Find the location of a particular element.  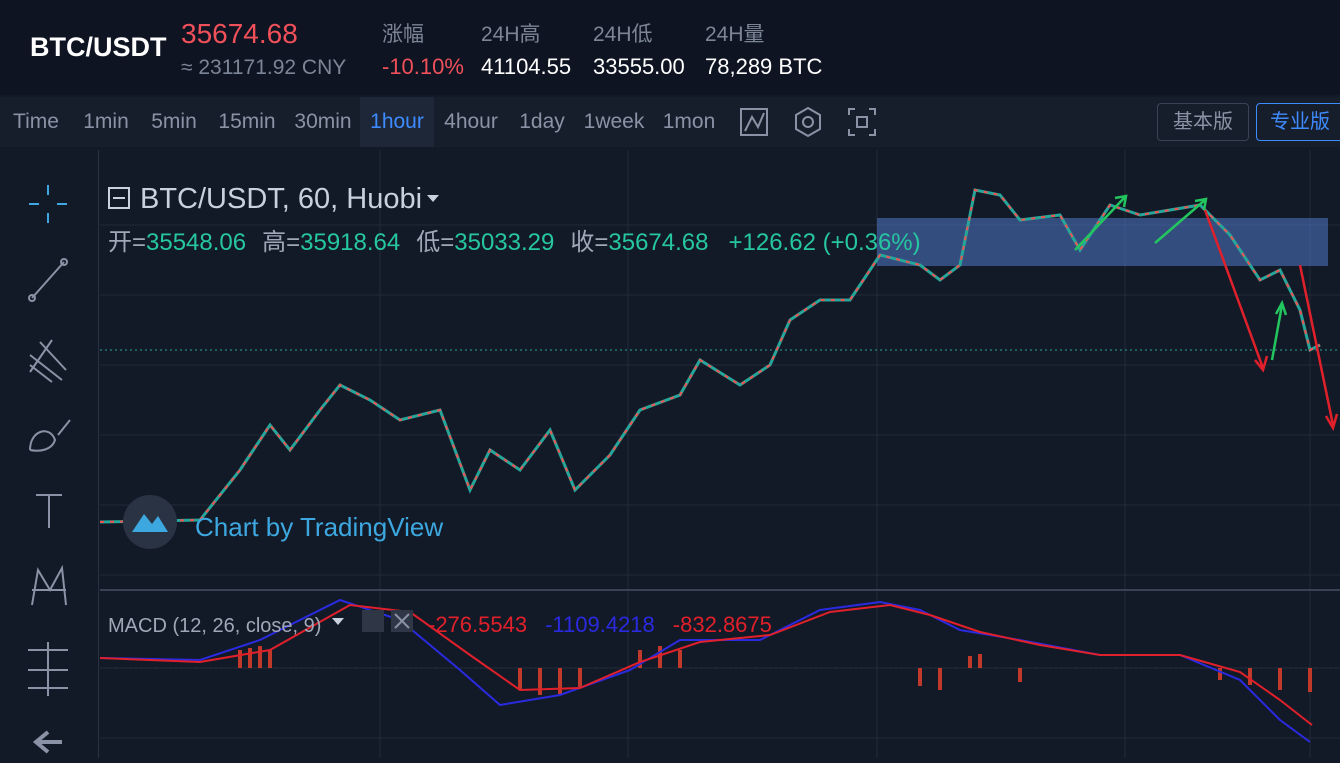

change: +126.62 (+0.36%) is located at coordinates (825, 242).